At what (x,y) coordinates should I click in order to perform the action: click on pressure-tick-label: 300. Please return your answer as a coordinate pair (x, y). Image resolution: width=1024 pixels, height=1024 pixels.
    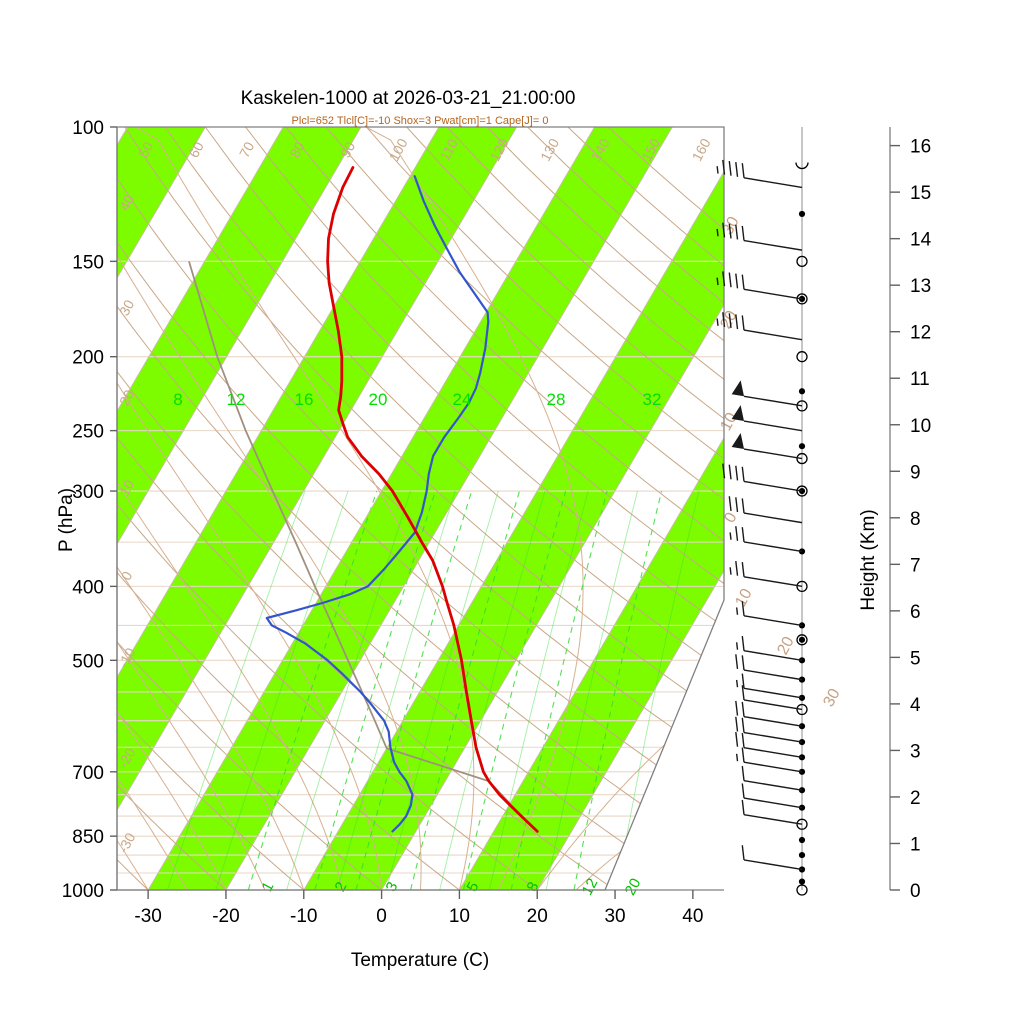
    Looking at the image, I should click on (88, 492).